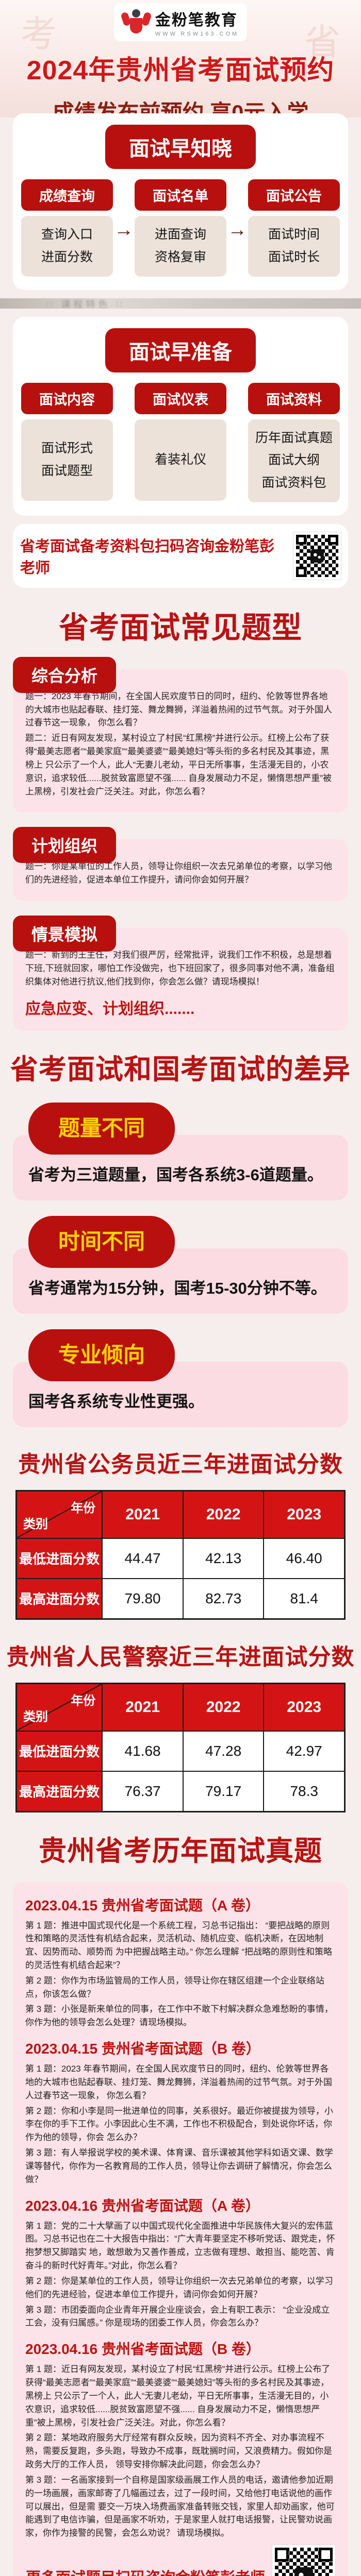 The height and width of the screenshot is (2576, 361). Describe the element at coordinates (223, 1599) in the screenshot. I see `score-cell: 82.73` at that location.